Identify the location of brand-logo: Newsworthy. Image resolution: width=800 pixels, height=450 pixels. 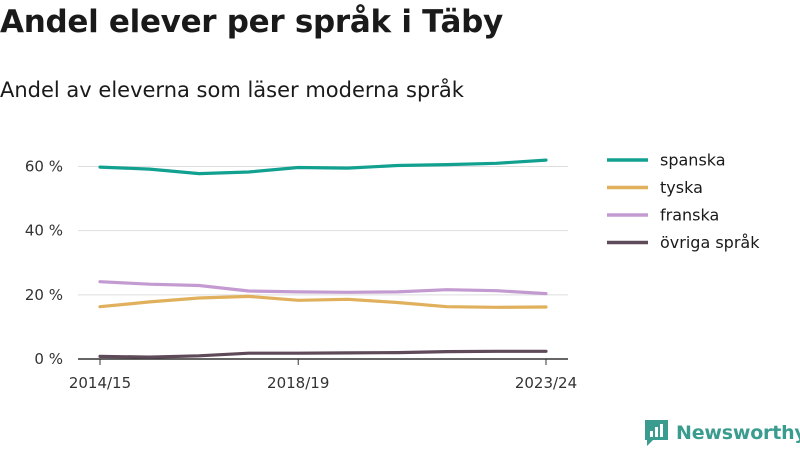
(722, 433).